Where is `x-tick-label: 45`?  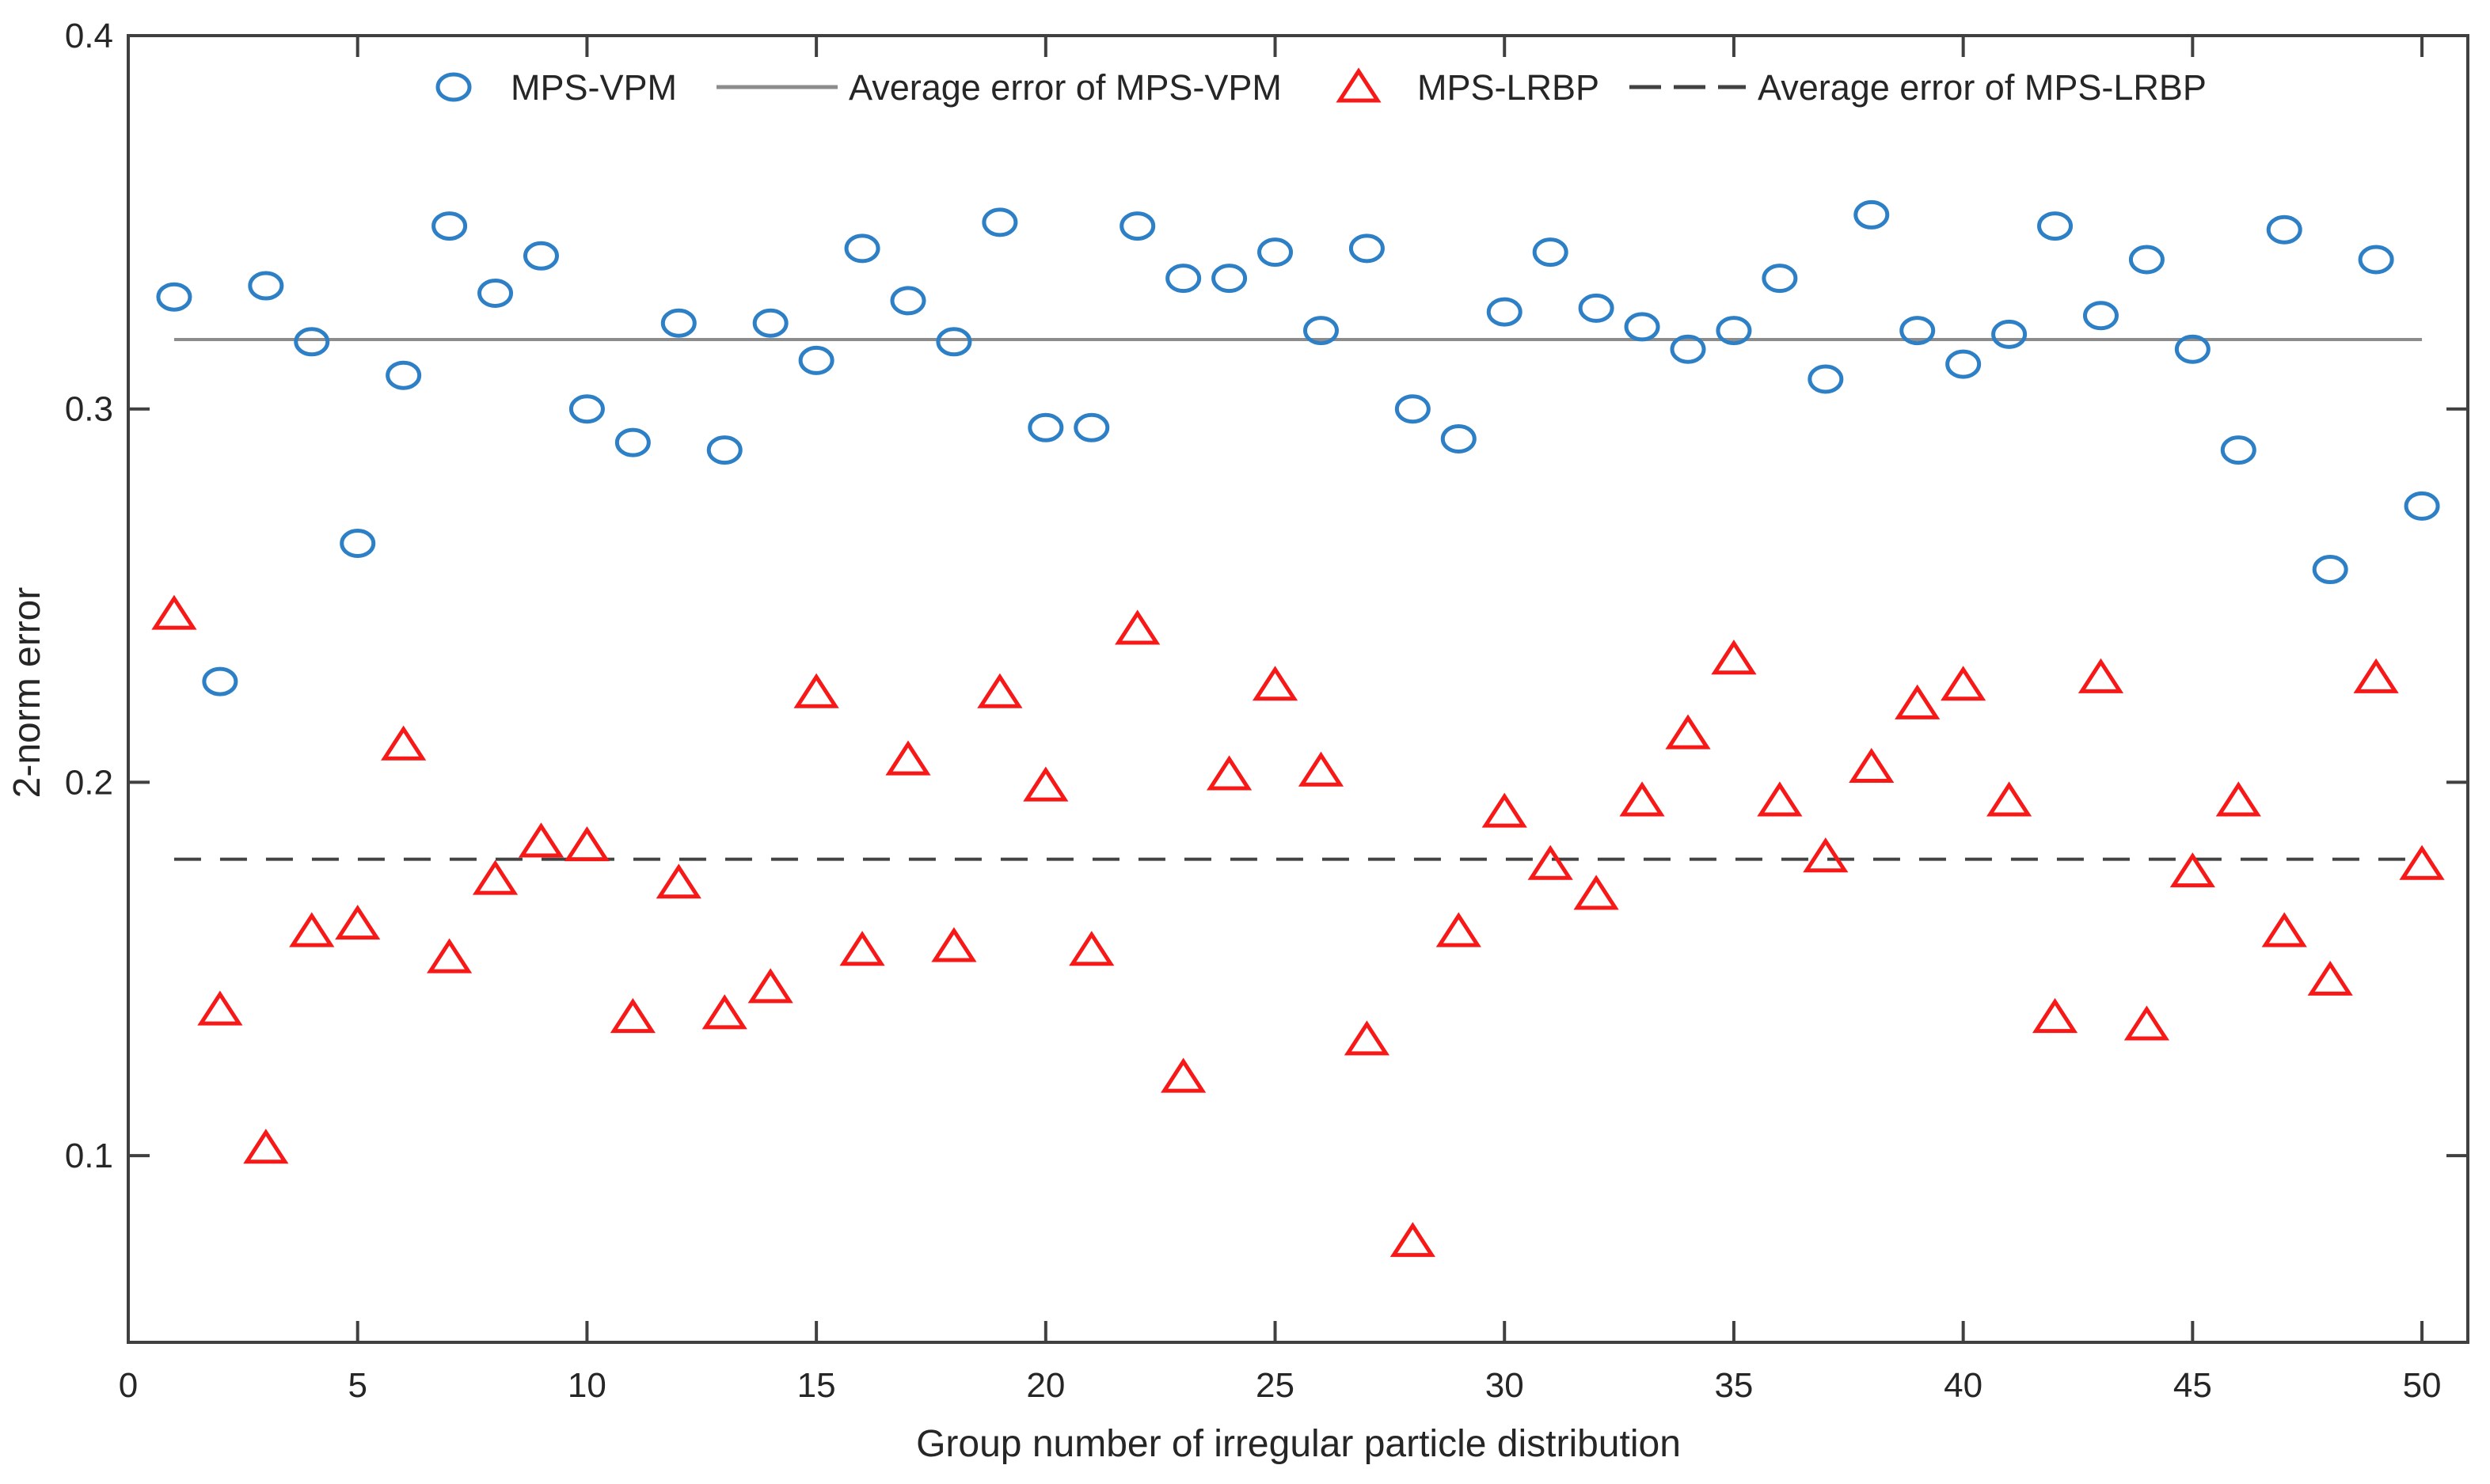
x-tick-label: 45 is located at coordinates (2192, 1385).